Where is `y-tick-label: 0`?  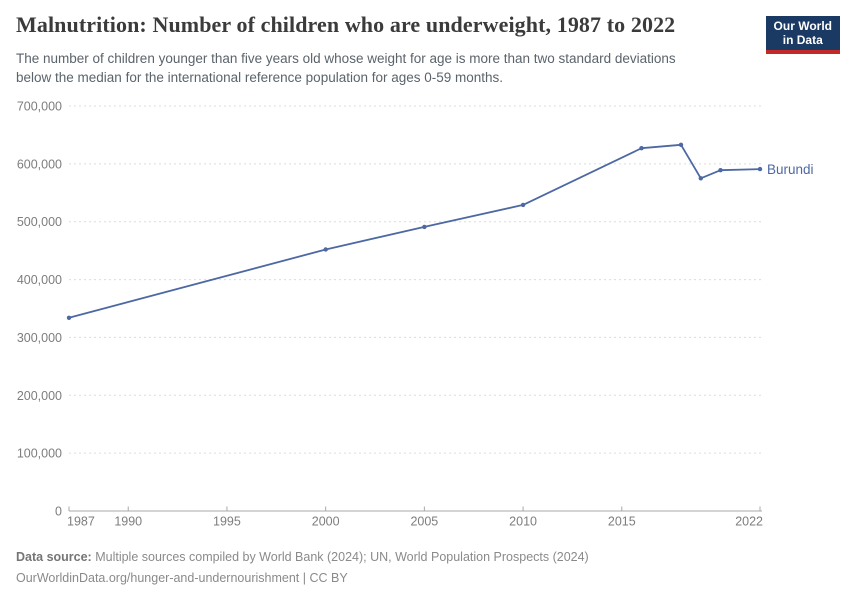 y-tick-label: 0 is located at coordinates (58, 512).